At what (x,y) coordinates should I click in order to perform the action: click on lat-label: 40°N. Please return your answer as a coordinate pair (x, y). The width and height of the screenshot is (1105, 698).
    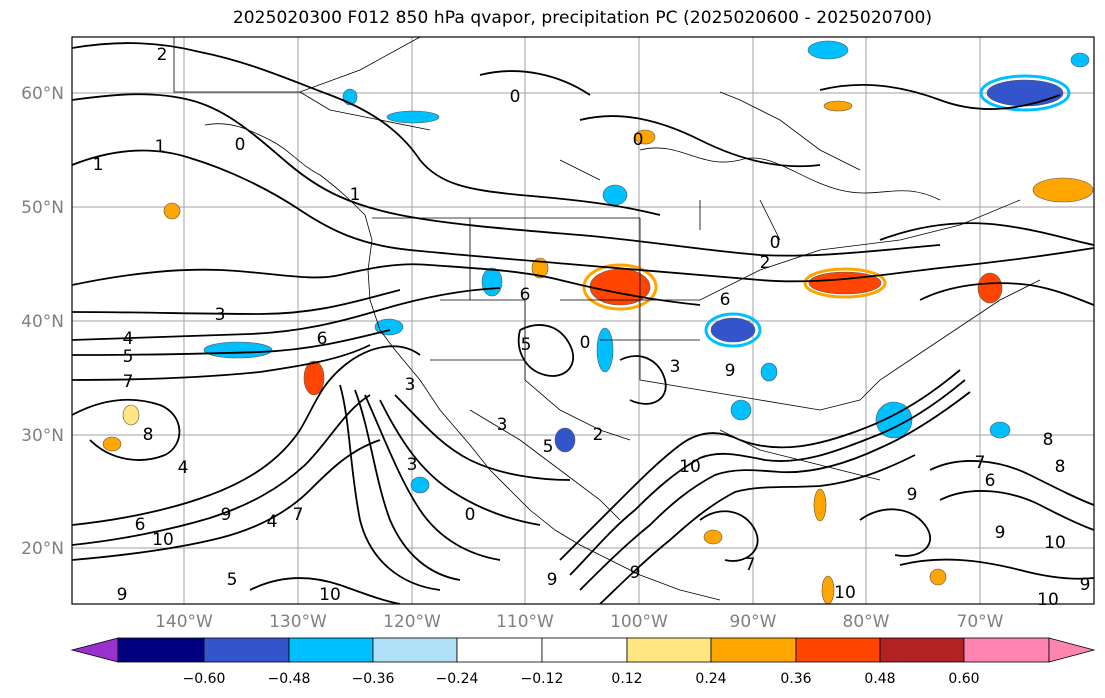
    Looking at the image, I should click on (42, 322).